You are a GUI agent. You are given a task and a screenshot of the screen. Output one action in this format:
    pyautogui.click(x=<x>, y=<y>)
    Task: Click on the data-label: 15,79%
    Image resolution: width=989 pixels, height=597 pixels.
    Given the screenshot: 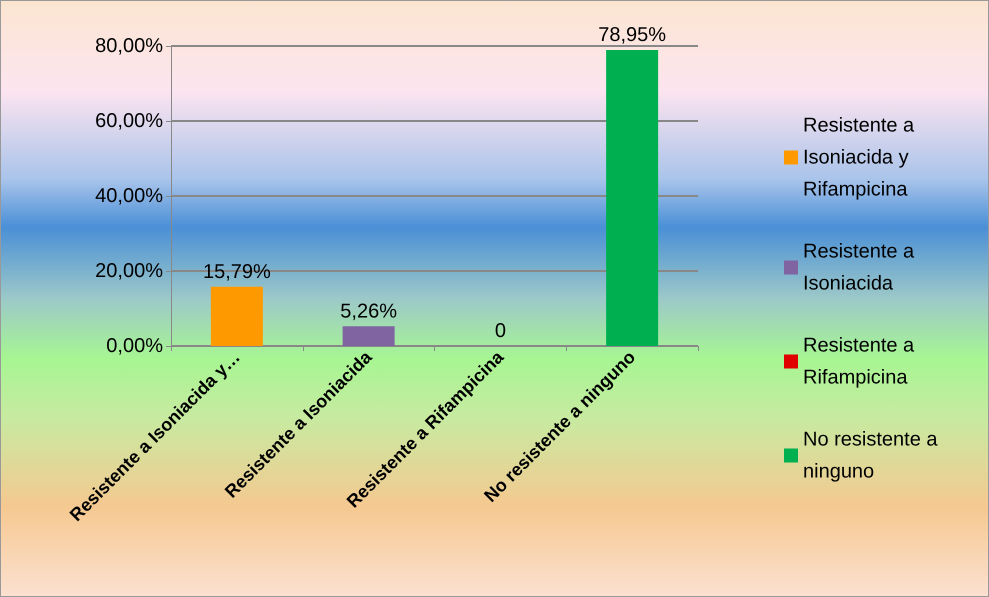 What is the action you would take?
    pyautogui.click(x=236, y=271)
    